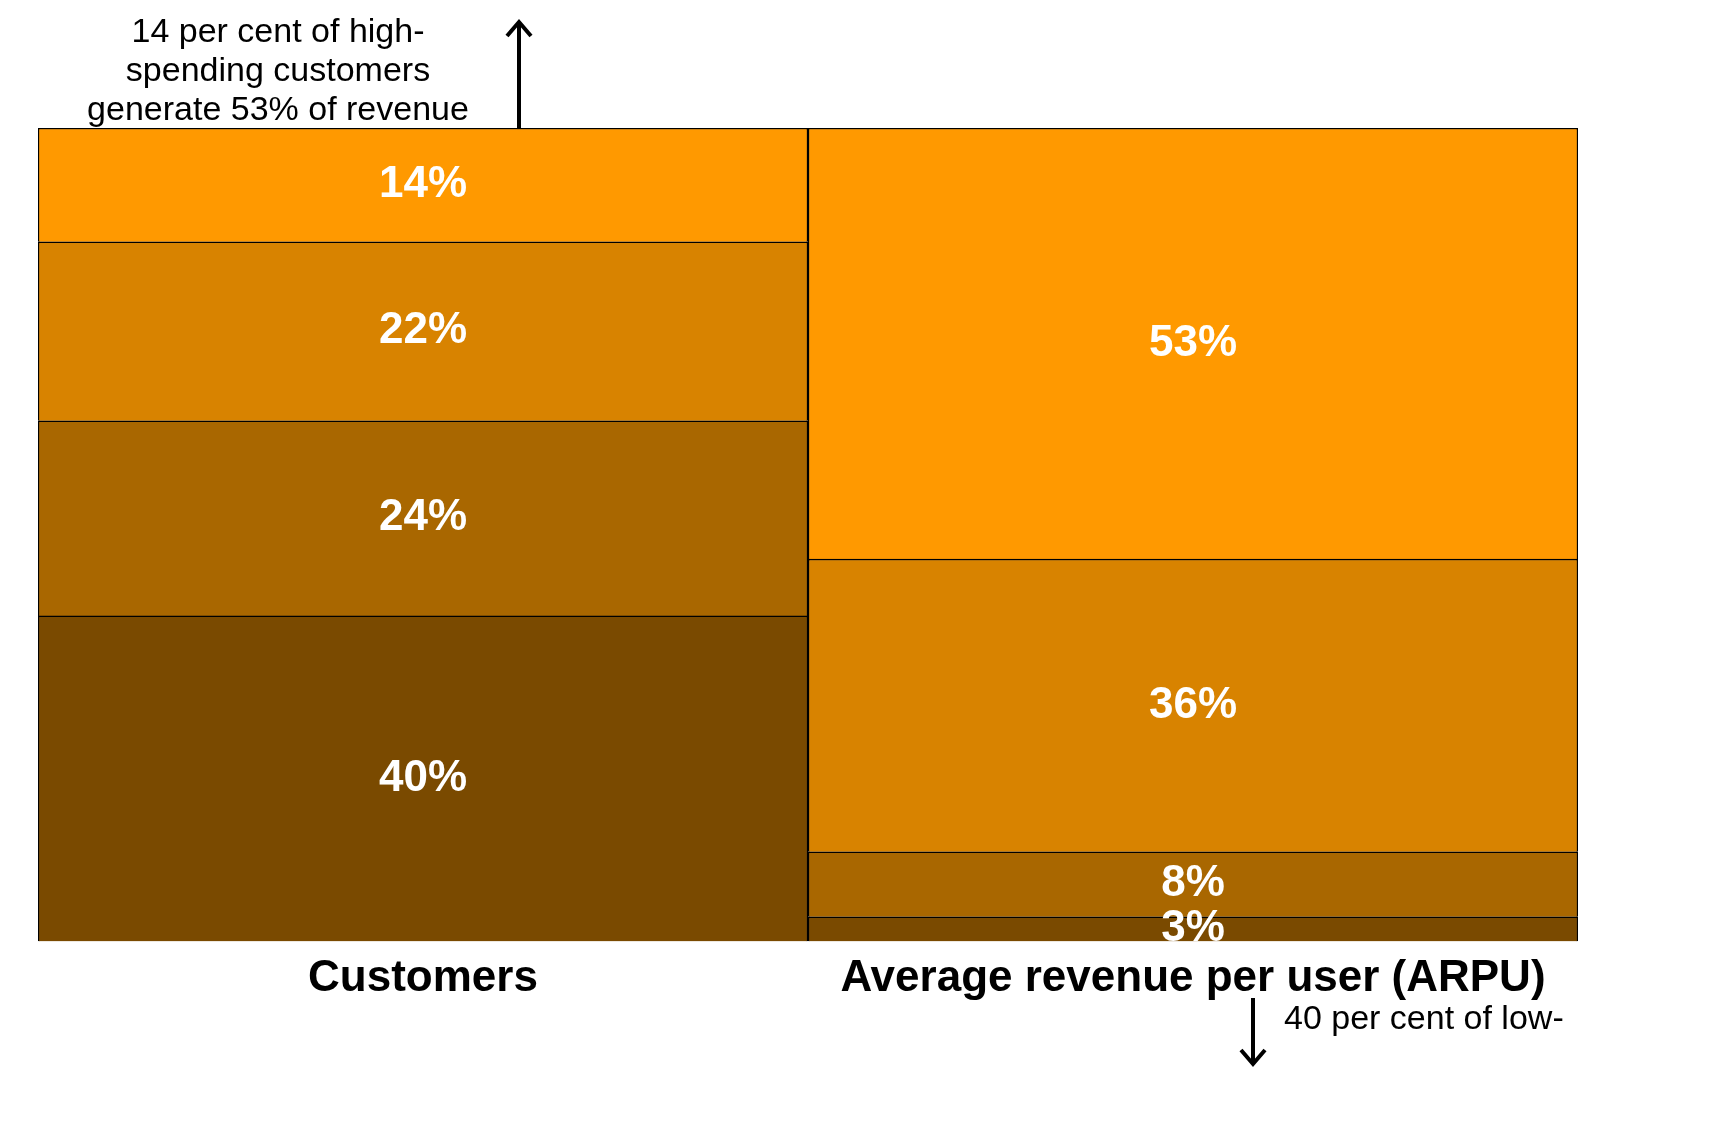  What do you see at coordinates (423, 515) in the screenshot?
I see `data-label: 24%` at bounding box center [423, 515].